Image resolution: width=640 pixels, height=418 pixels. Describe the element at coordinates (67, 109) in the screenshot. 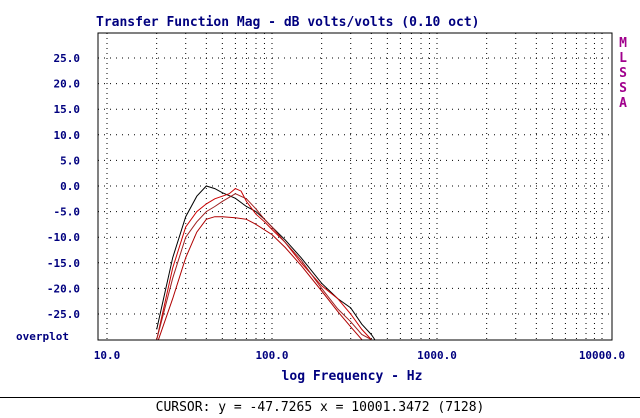

I see `y-tick-label: 15.0` at that location.